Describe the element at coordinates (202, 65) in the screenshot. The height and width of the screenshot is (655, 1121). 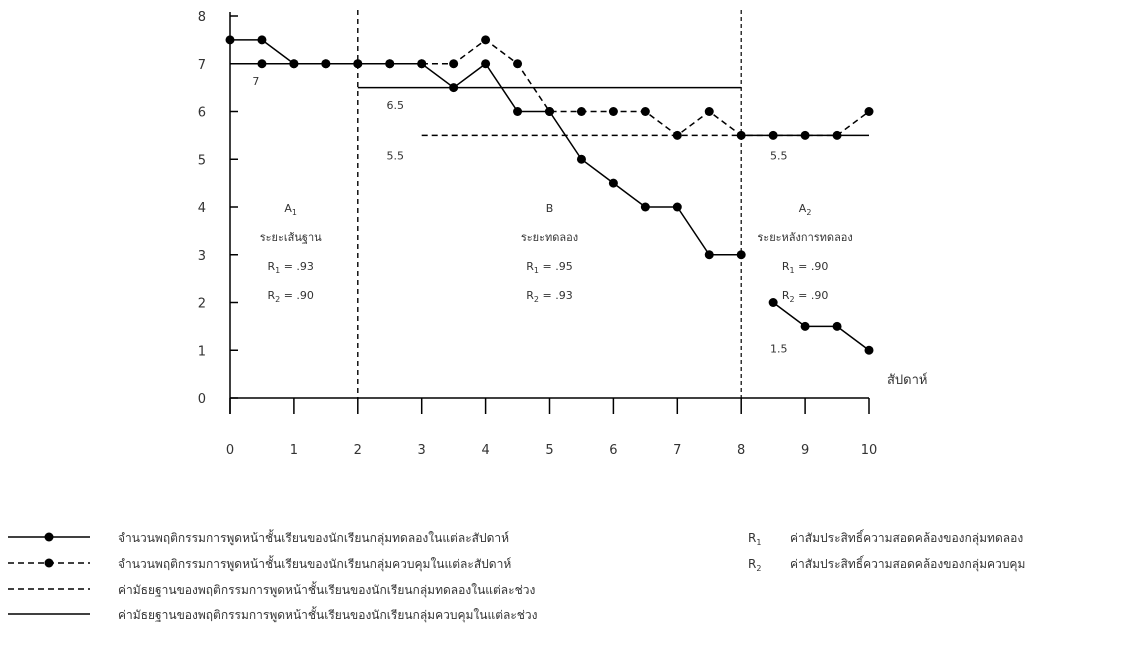
I see `y-tick-label: 7` at that location.